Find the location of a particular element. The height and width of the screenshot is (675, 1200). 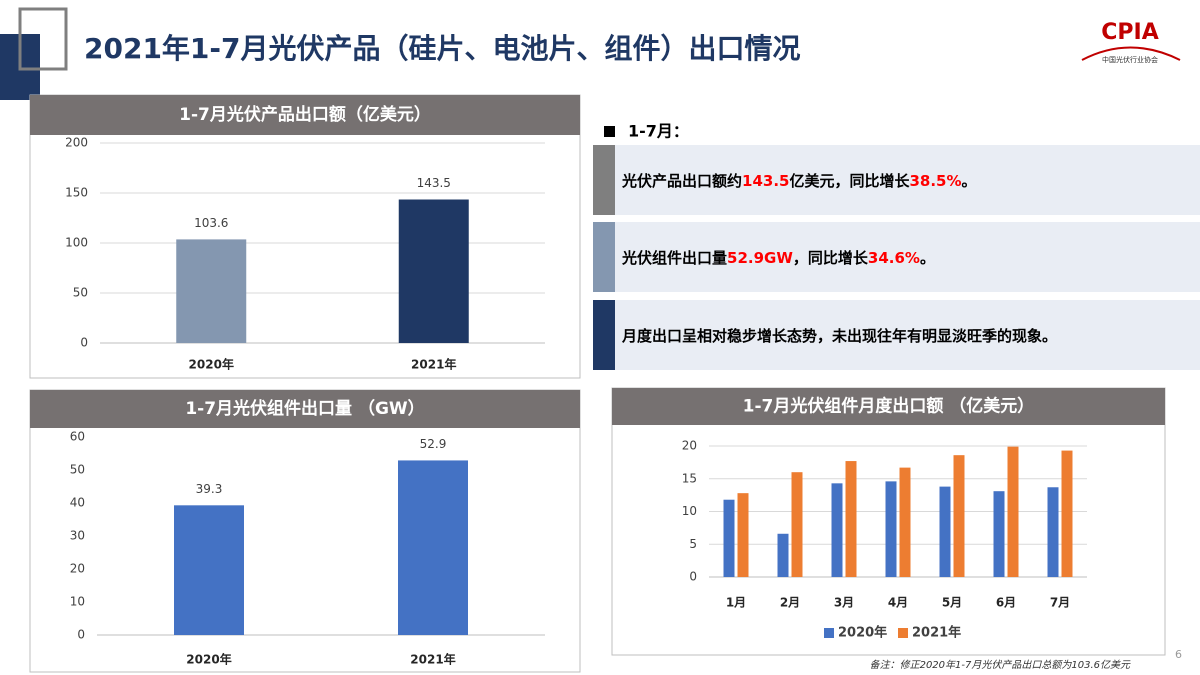

summary-segment: 光伏组件出口量 is located at coordinates (674, 258).